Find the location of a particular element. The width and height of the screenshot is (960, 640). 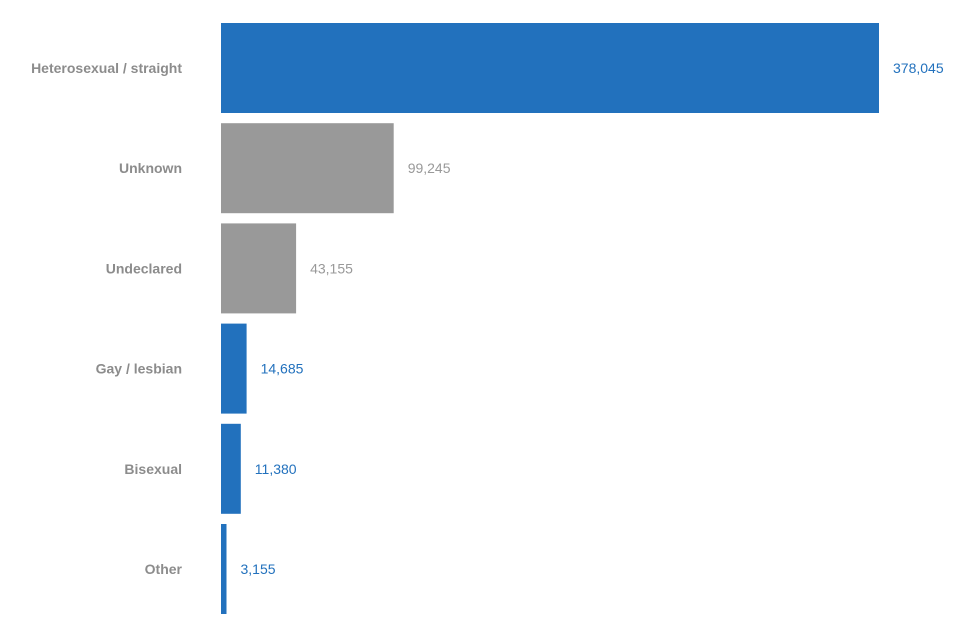

value-label-heterosexual-straight: 378,045 is located at coordinates (918, 68).